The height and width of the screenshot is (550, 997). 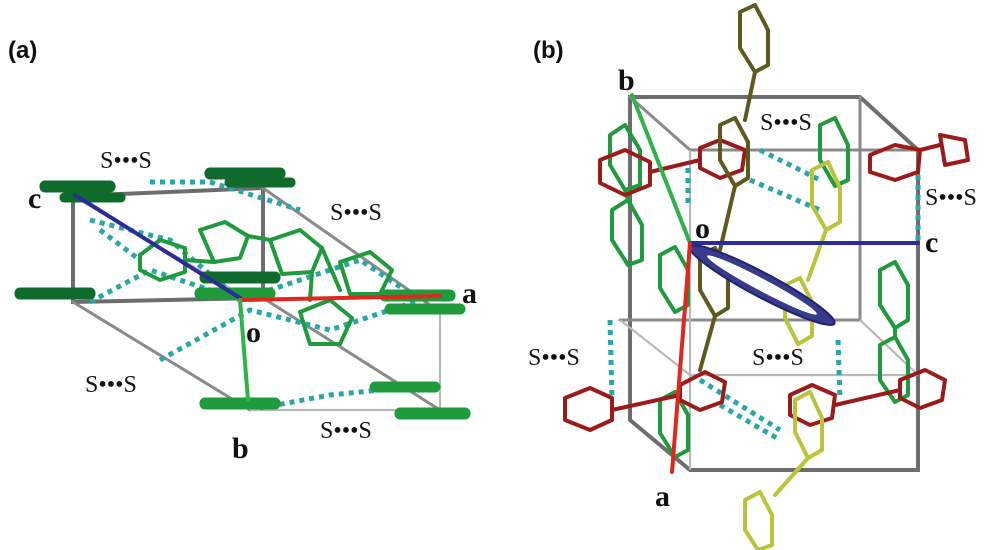 I want to click on panel-a-axis-b-label: b, so click(x=240, y=448).